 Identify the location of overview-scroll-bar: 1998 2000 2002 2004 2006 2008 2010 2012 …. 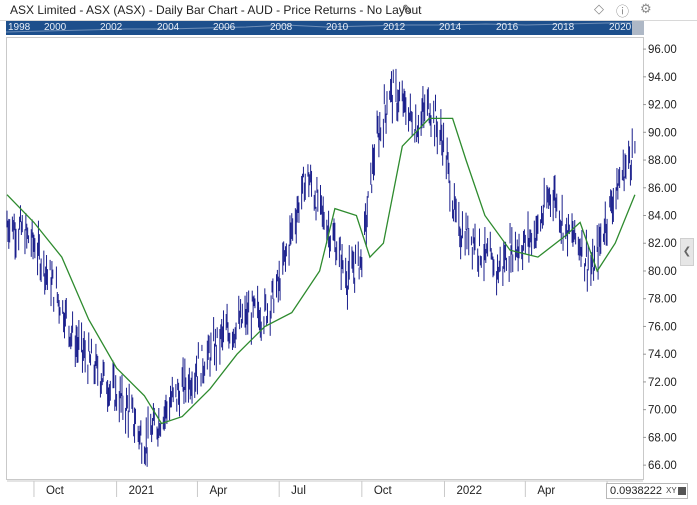
(319, 28).